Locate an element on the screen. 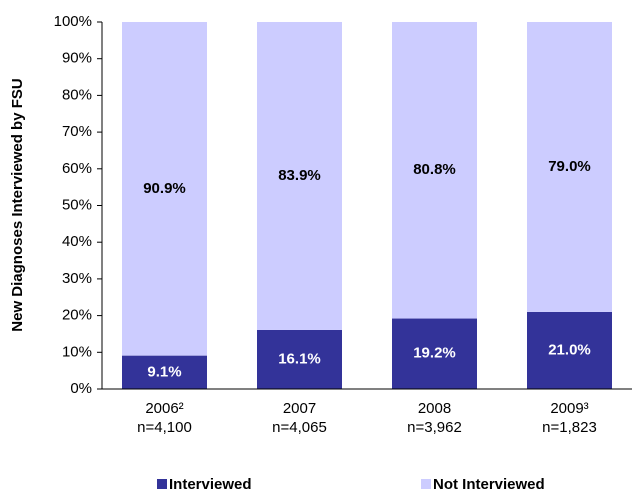 This screenshot has width=632, height=492. y-tick-label: 40% is located at coordinates (77, 241).